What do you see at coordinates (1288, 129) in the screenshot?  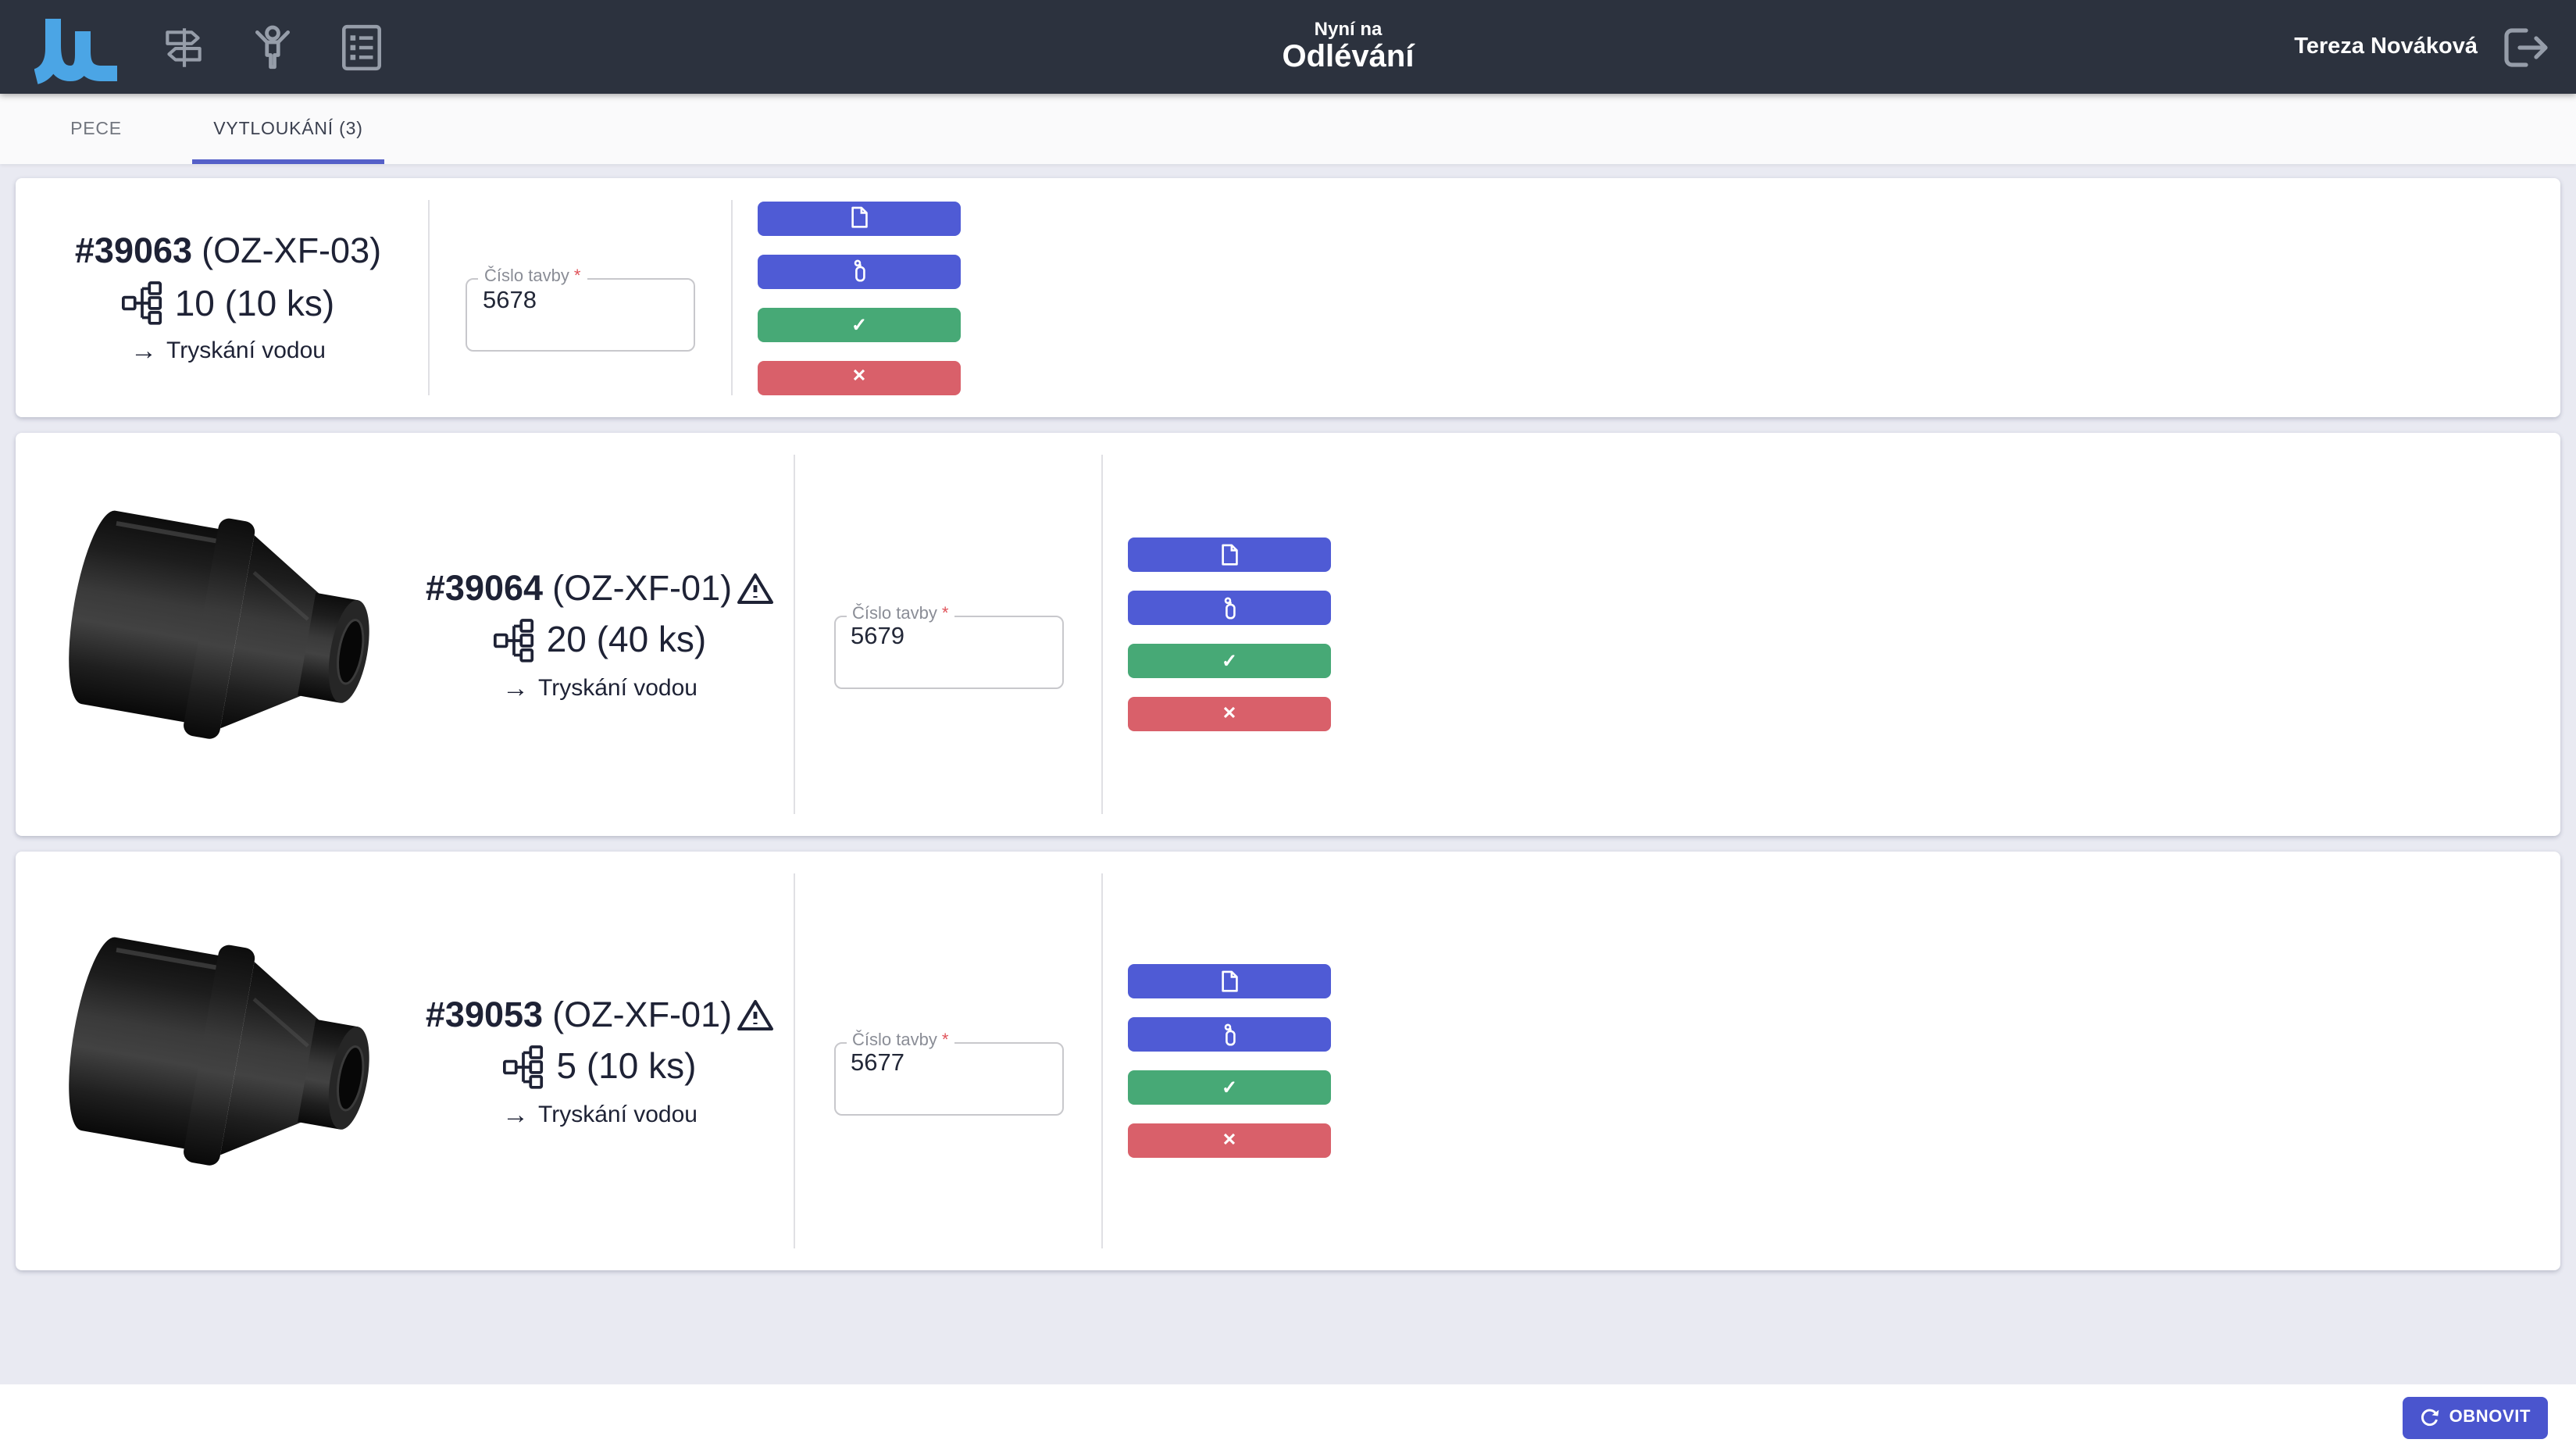 I see `tab-bar: PECE VYTLOUKÁNÍ (3)` at bounding box center [1288, 129].